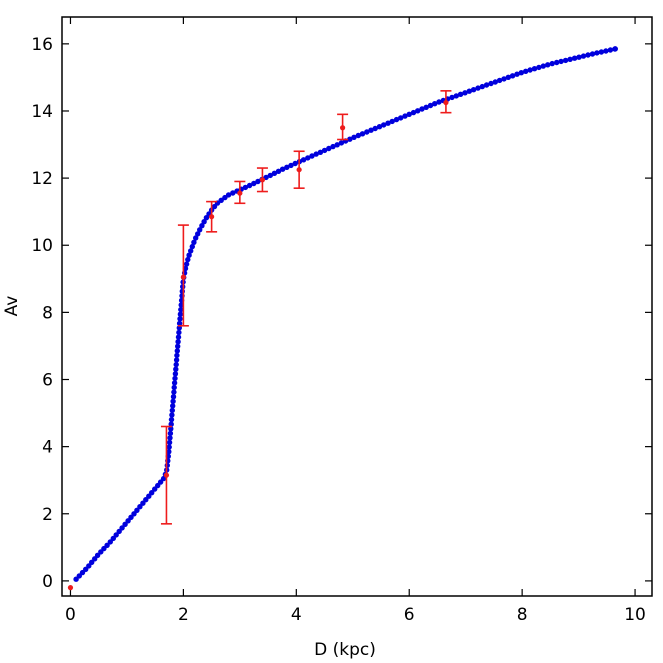  I want to click on y-tick-label: 0, so click(47, 582).